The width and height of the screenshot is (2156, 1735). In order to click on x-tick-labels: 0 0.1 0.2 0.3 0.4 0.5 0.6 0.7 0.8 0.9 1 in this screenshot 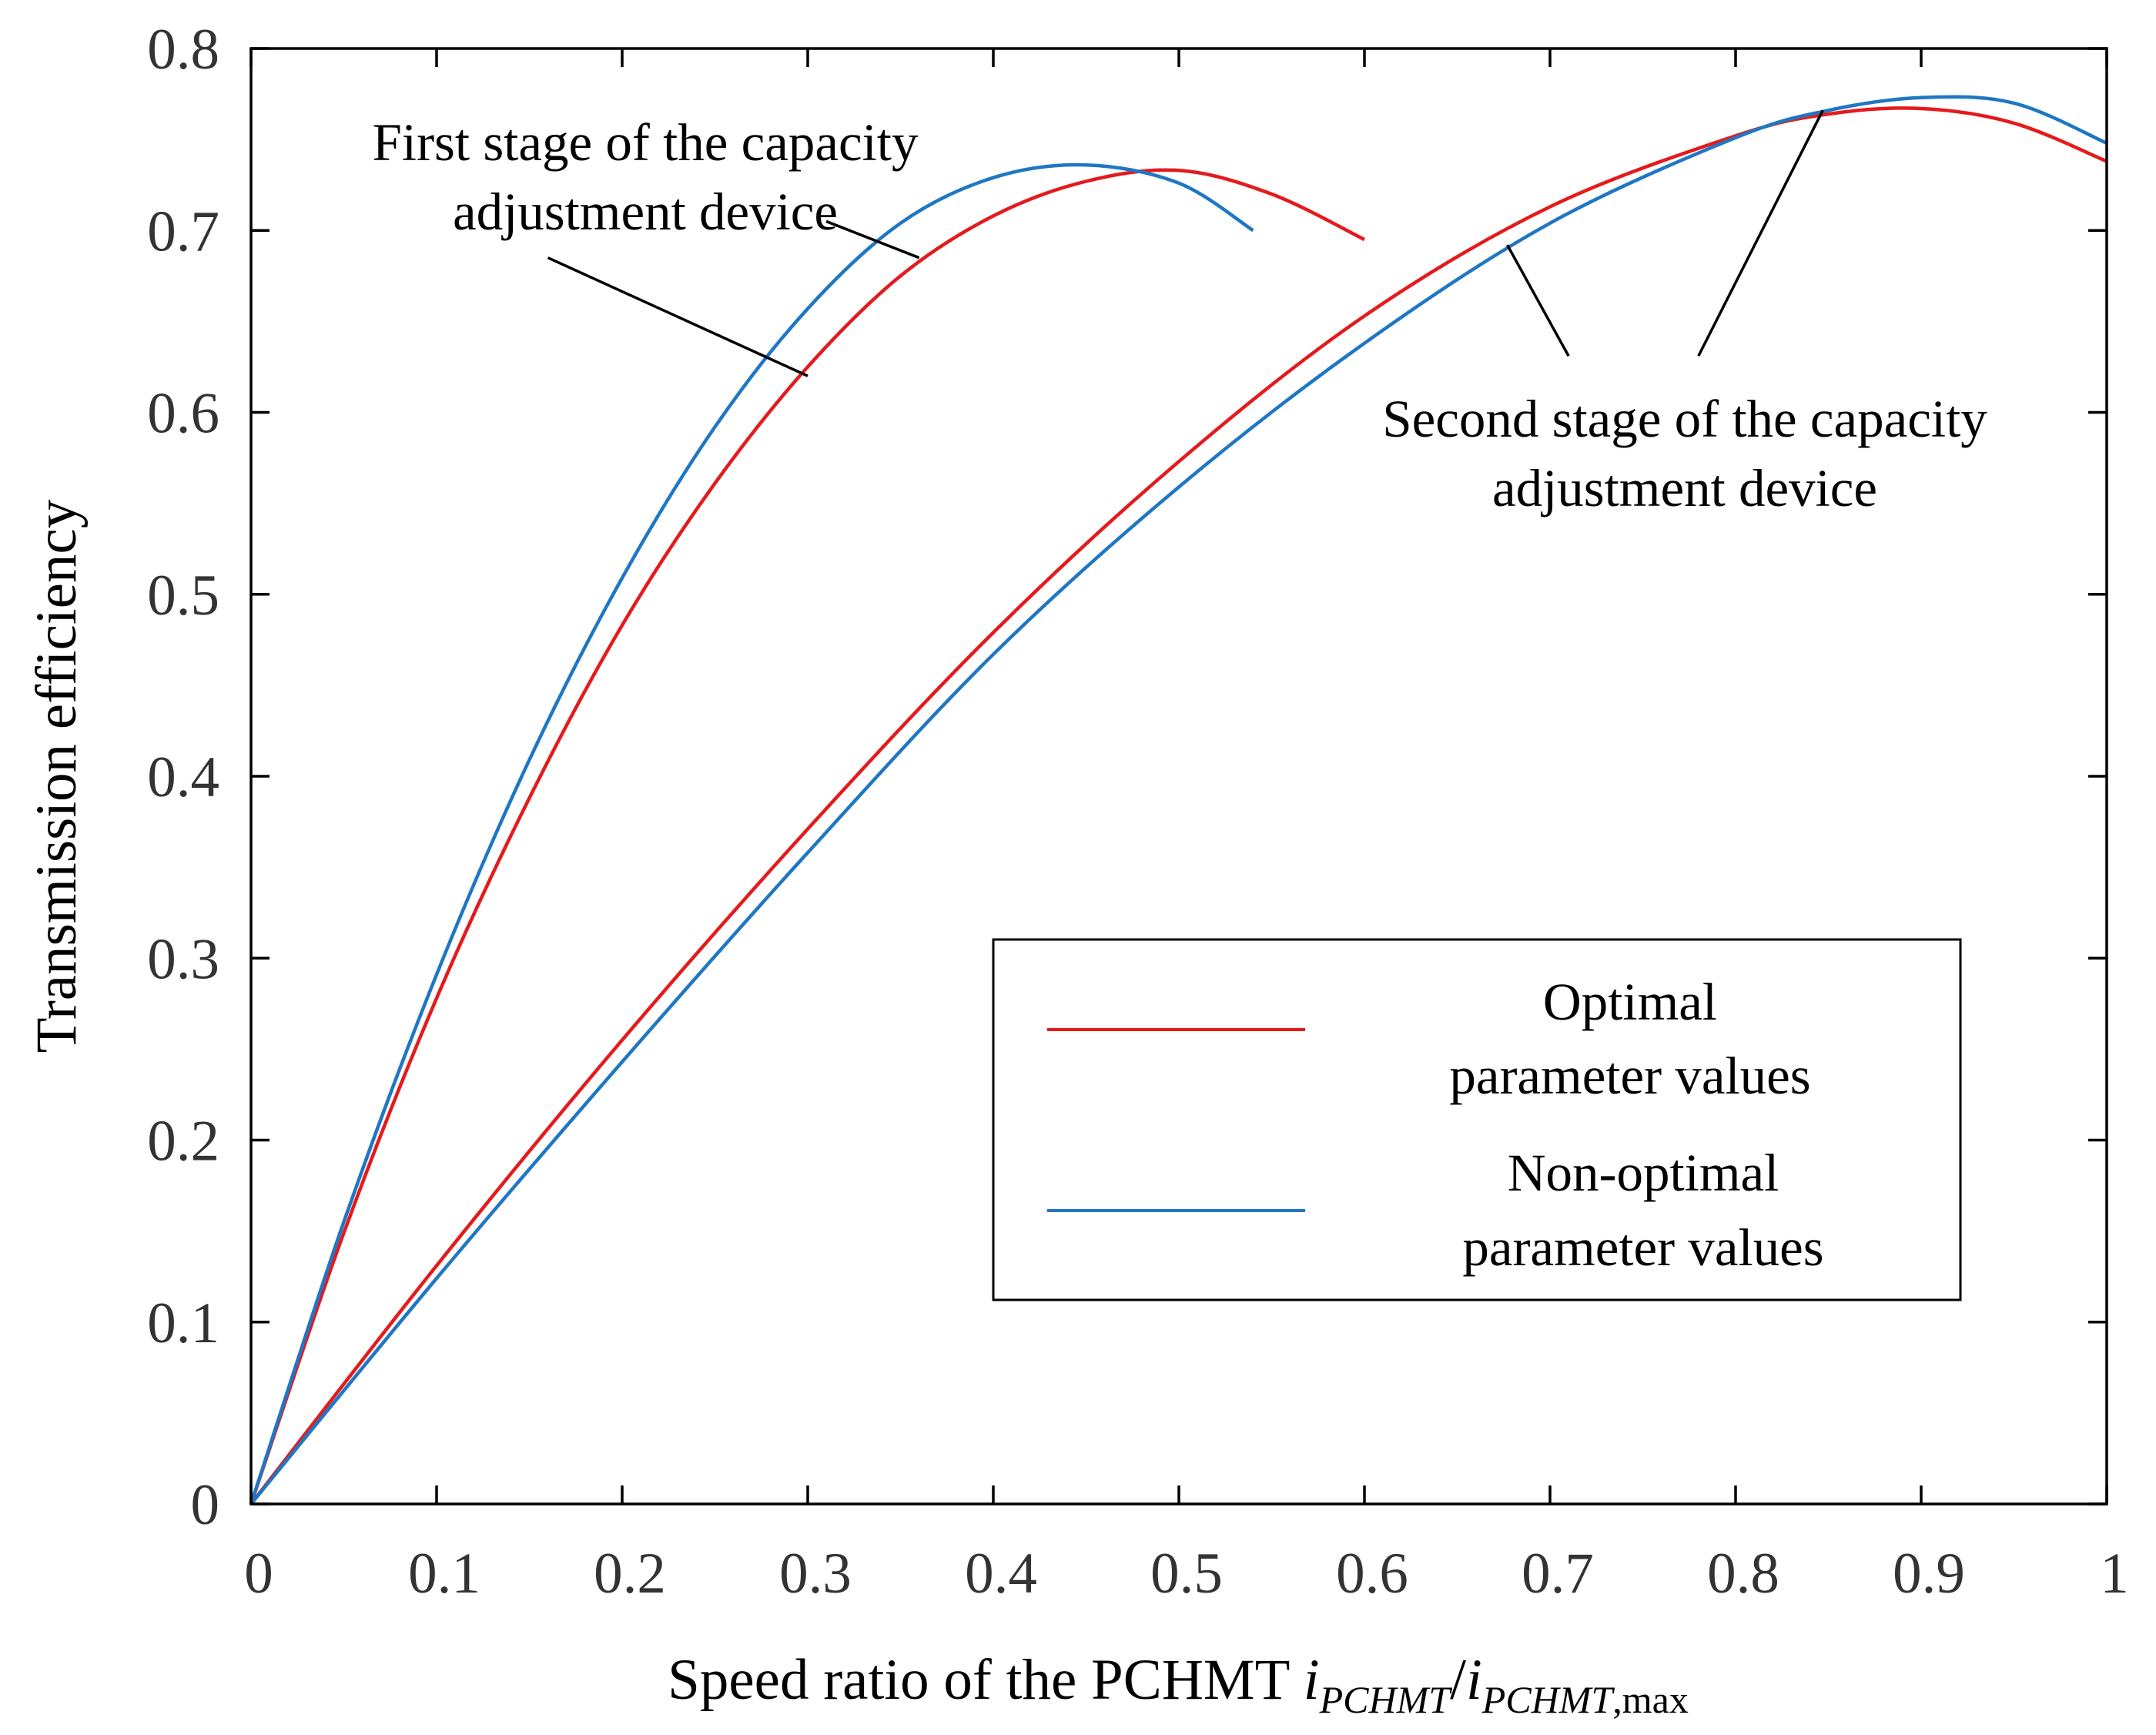, I will do `click(1186, 1574)`.